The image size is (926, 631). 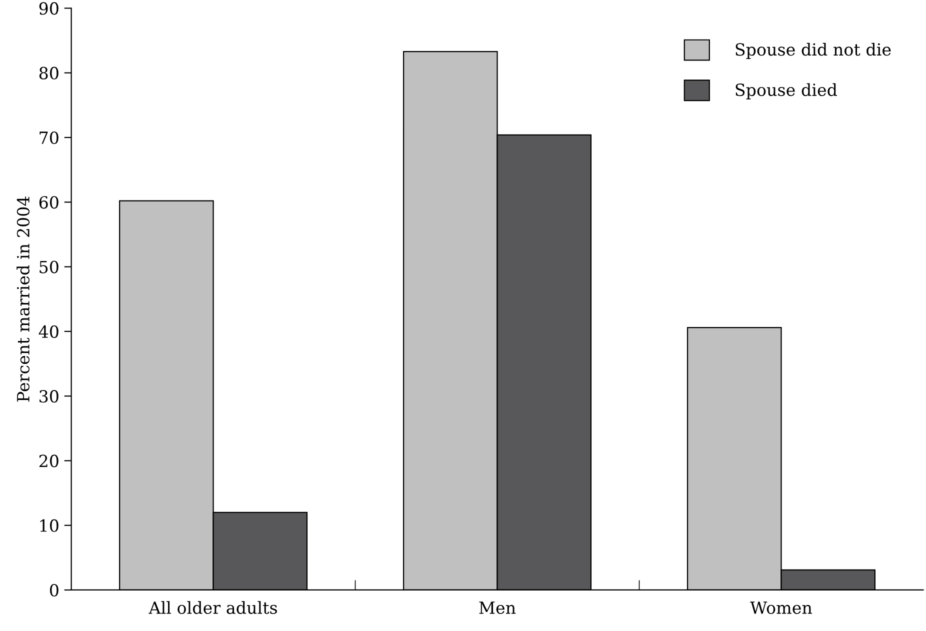 What do you see at coordinates (49, 525) in the screenshot?
I see `y-tick-label: 10` at bounding box center [49, 525].